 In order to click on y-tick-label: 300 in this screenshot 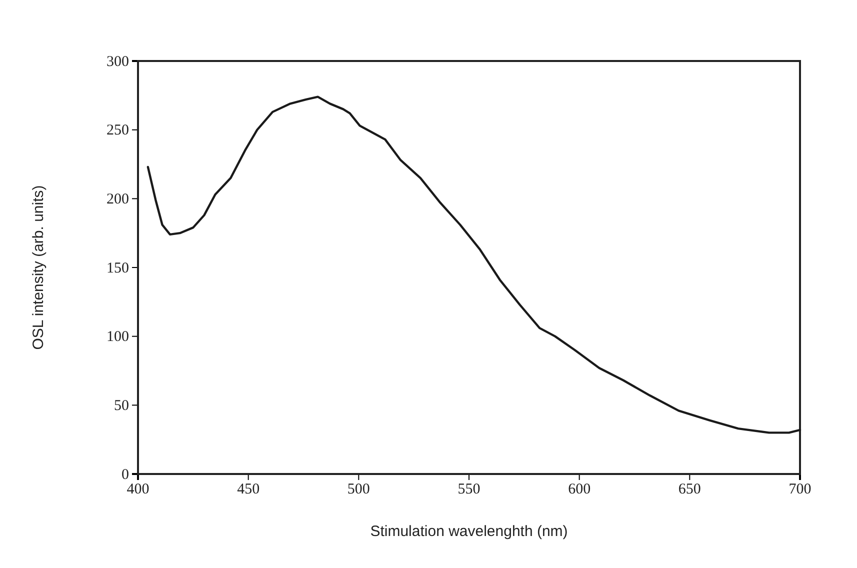, I will do `click(117, 62)`.